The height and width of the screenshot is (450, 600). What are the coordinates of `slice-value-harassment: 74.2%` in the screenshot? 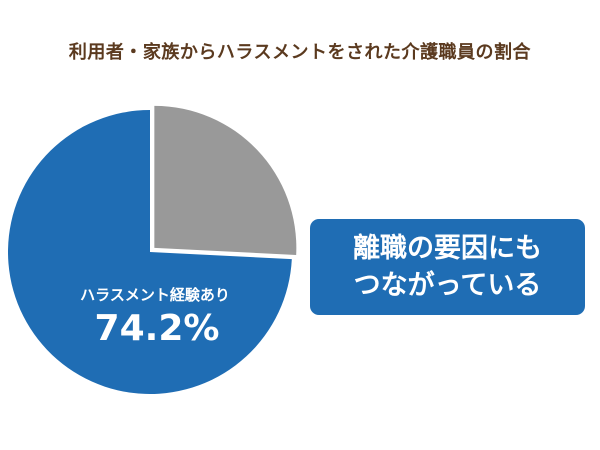 It's located at (157, 328).